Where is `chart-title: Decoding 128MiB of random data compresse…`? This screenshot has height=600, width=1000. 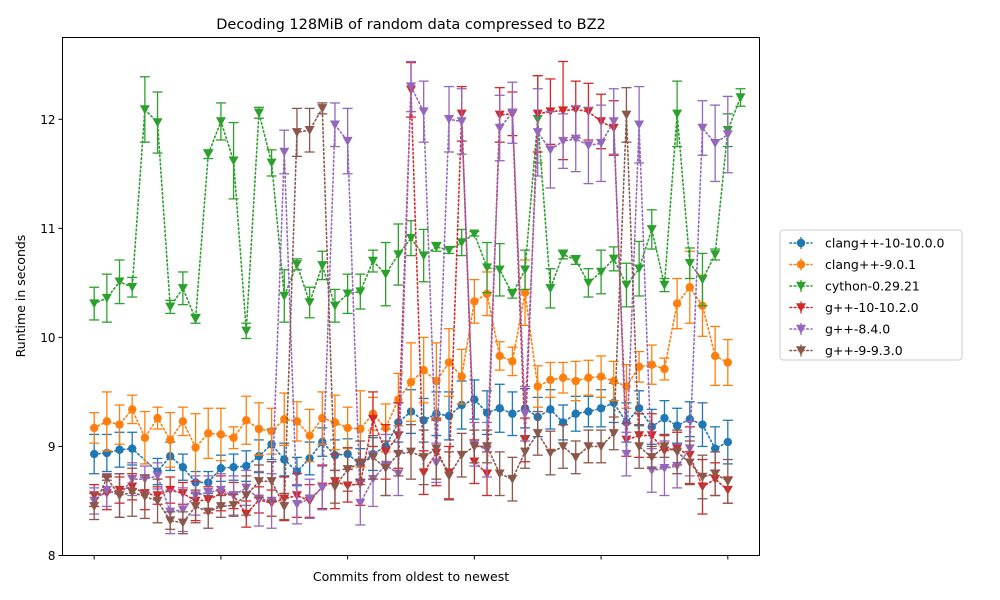
chart-title: Decoding 128MiB of random data compresse… is located at coordinates (411, 25).